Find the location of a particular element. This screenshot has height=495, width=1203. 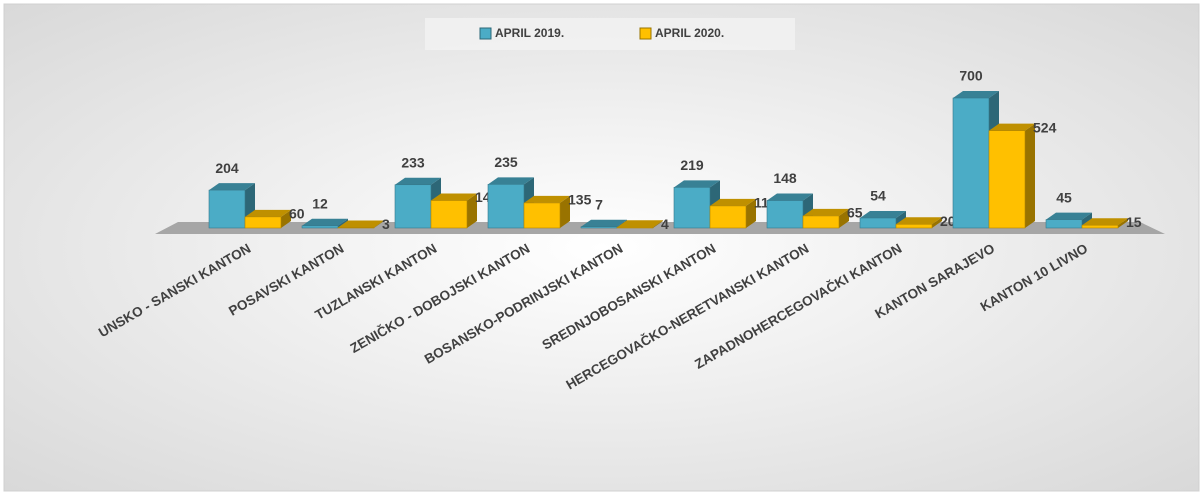

data-label: 235 is located at coordinates (506, 162).